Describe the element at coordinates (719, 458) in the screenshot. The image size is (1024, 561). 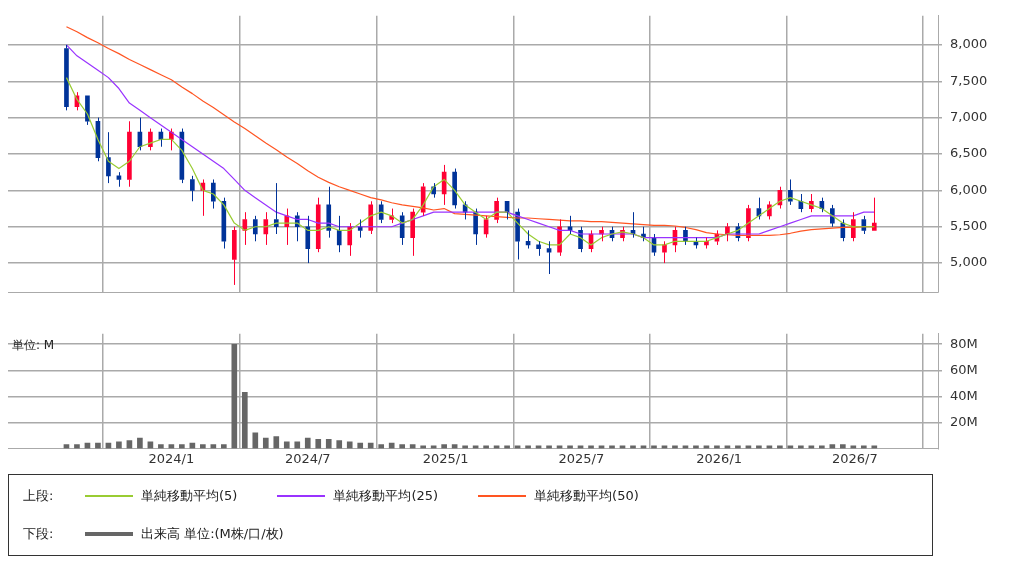
I see `x-tick-label: 2026/1` at that location.